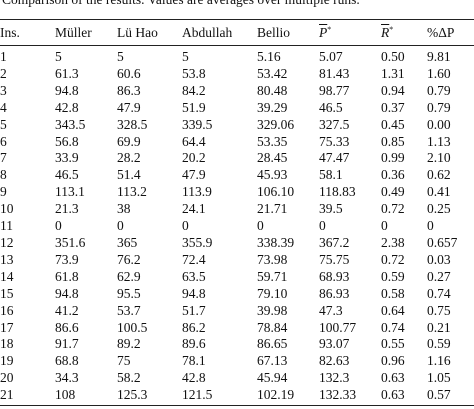  What do you see at coordinates (3, 158) in the screenshot?
I see `table-cell: 7` at bounding box center [3, 158].